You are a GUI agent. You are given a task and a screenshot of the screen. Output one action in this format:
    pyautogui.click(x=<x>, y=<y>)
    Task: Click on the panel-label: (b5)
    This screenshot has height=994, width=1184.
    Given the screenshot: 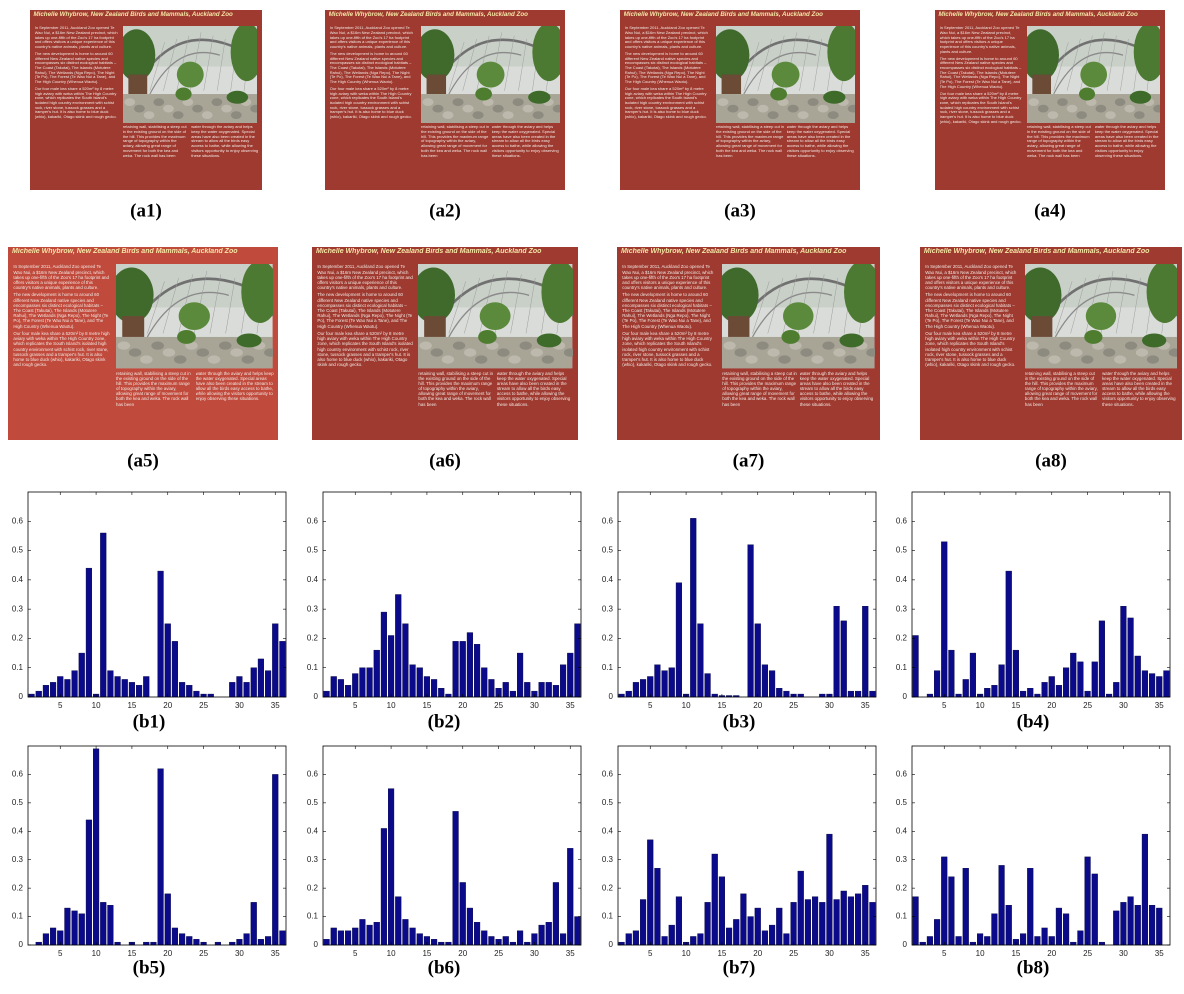 What is the action you would take?
    pyautogui.click(x=149, y=967)
    